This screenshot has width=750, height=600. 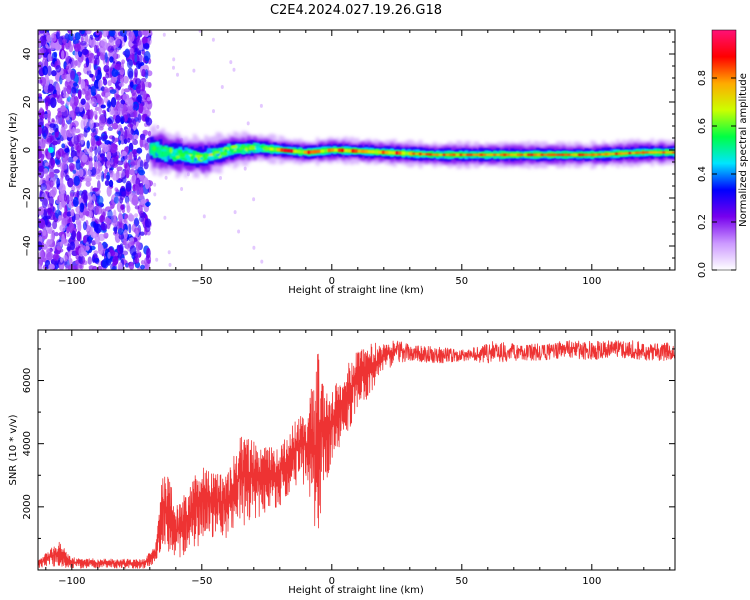 What do you see at coordinates (13, 449) in the screenshot?
I see `snr-y-axis-label: SNR (10 * v/v)` at bounding box center [13, 449].